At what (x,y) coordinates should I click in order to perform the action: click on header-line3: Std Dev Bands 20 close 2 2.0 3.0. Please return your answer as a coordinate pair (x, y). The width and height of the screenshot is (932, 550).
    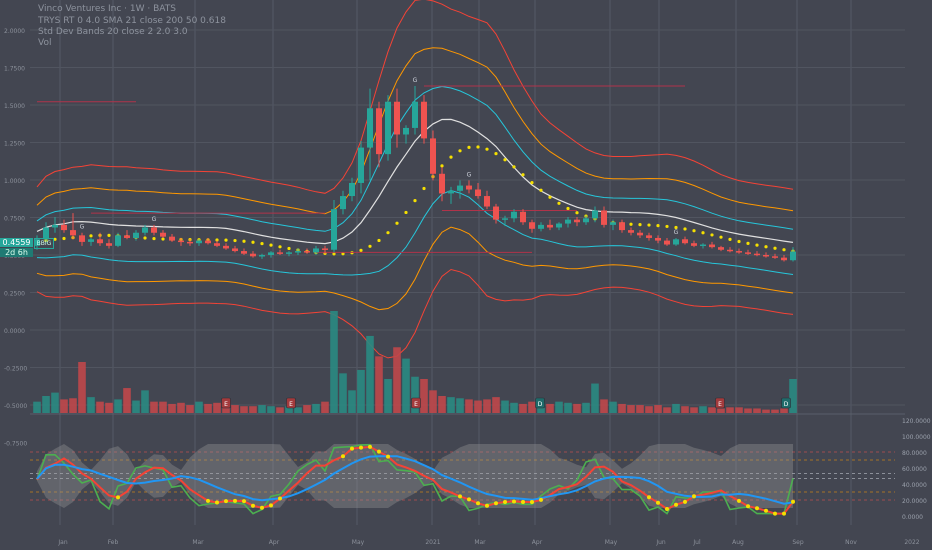
    Looking at the image, I should click on (113, 32).